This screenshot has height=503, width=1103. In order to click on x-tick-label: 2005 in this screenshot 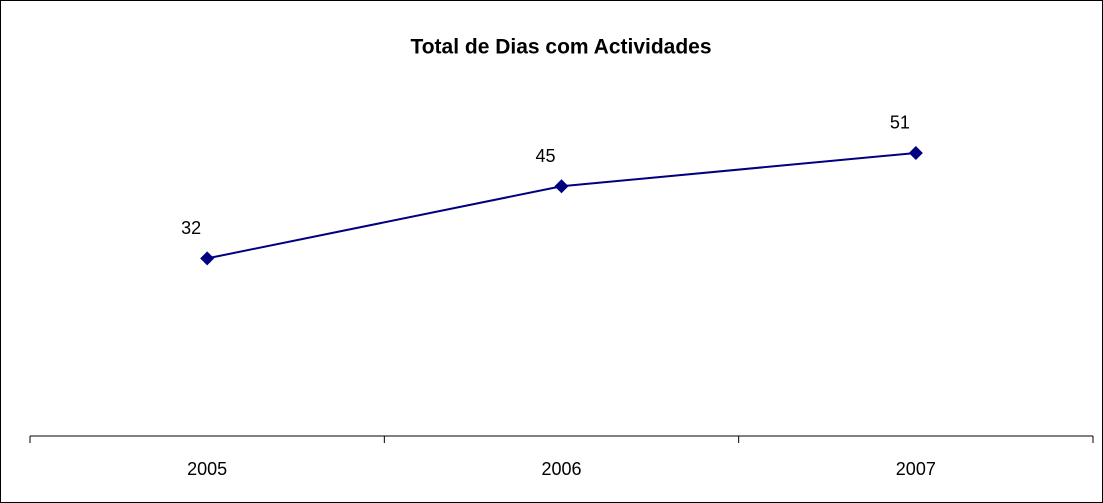, I will do `click(207, 469)`.